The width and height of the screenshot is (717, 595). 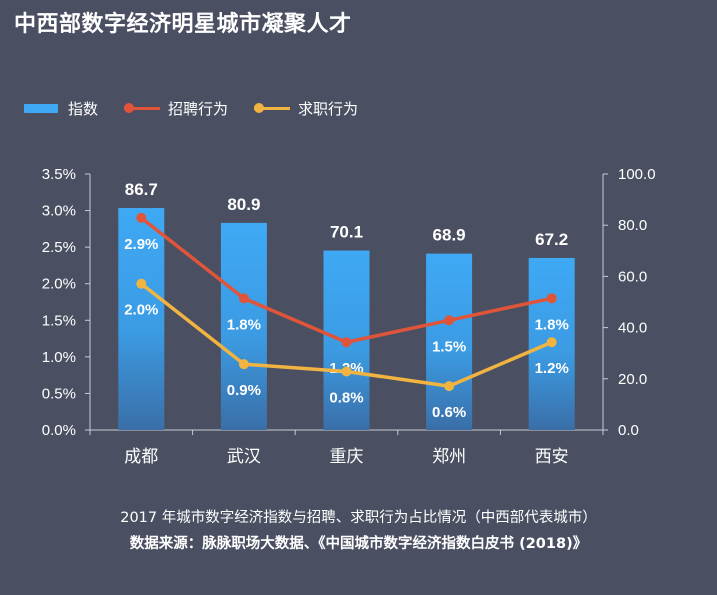 What do you see at coordinates (552, 368) in the screenshot?
I see `series-point-label: 1.2%` at bounding box center [552, 368].